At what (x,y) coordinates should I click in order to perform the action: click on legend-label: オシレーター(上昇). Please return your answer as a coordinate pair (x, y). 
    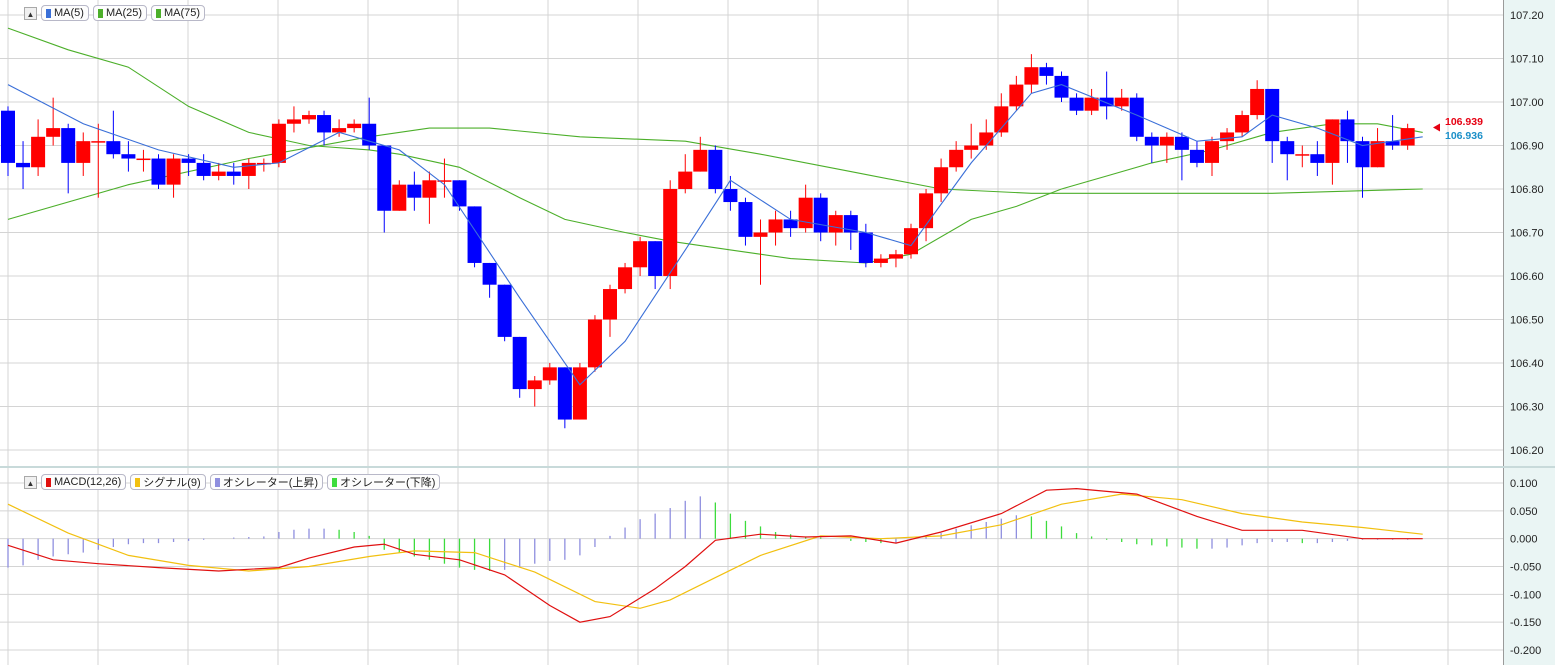
    Looking at the image, I should click on (270, 483).